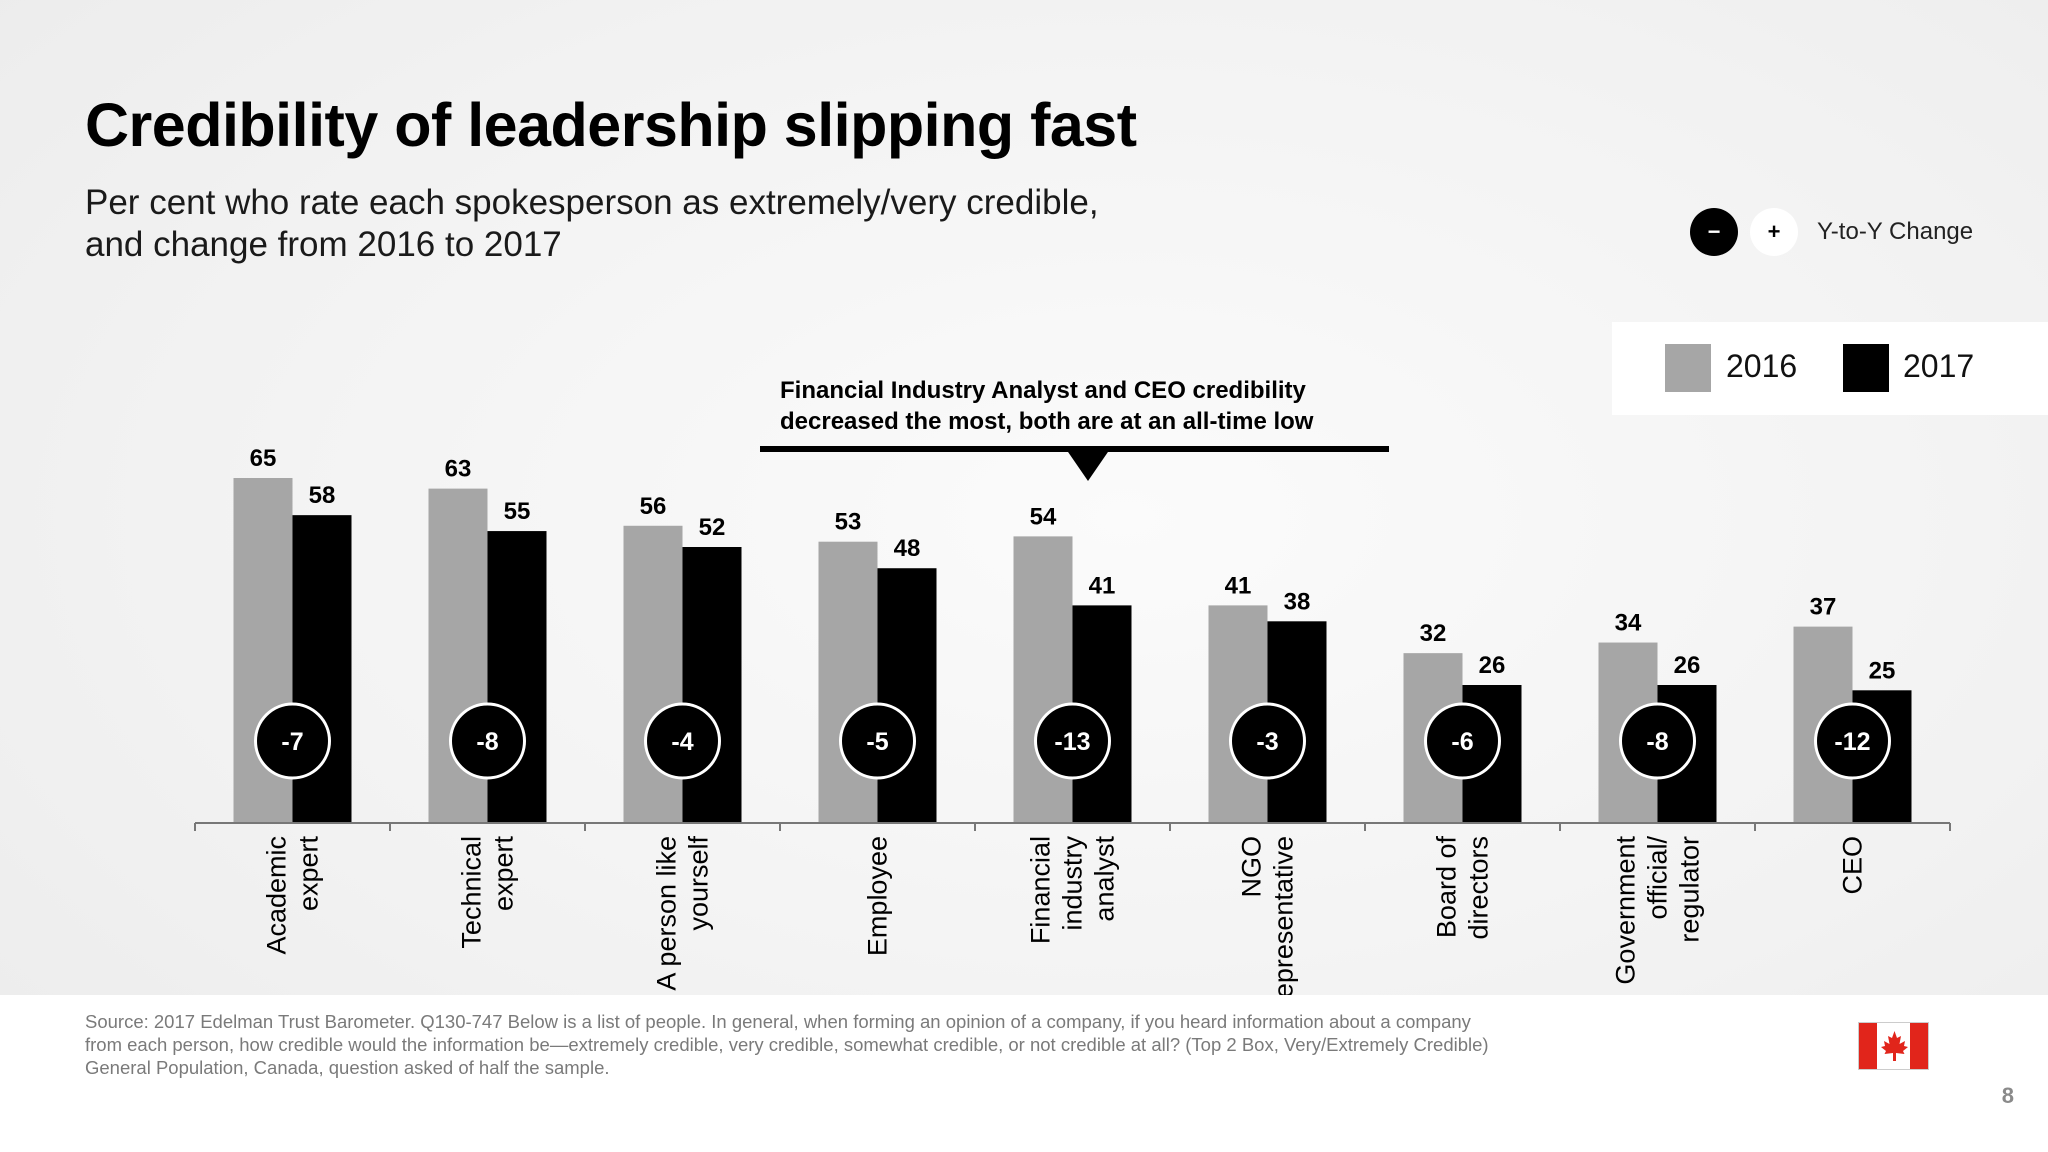  I want to click on change-label-1: -8, so click(487, 742).